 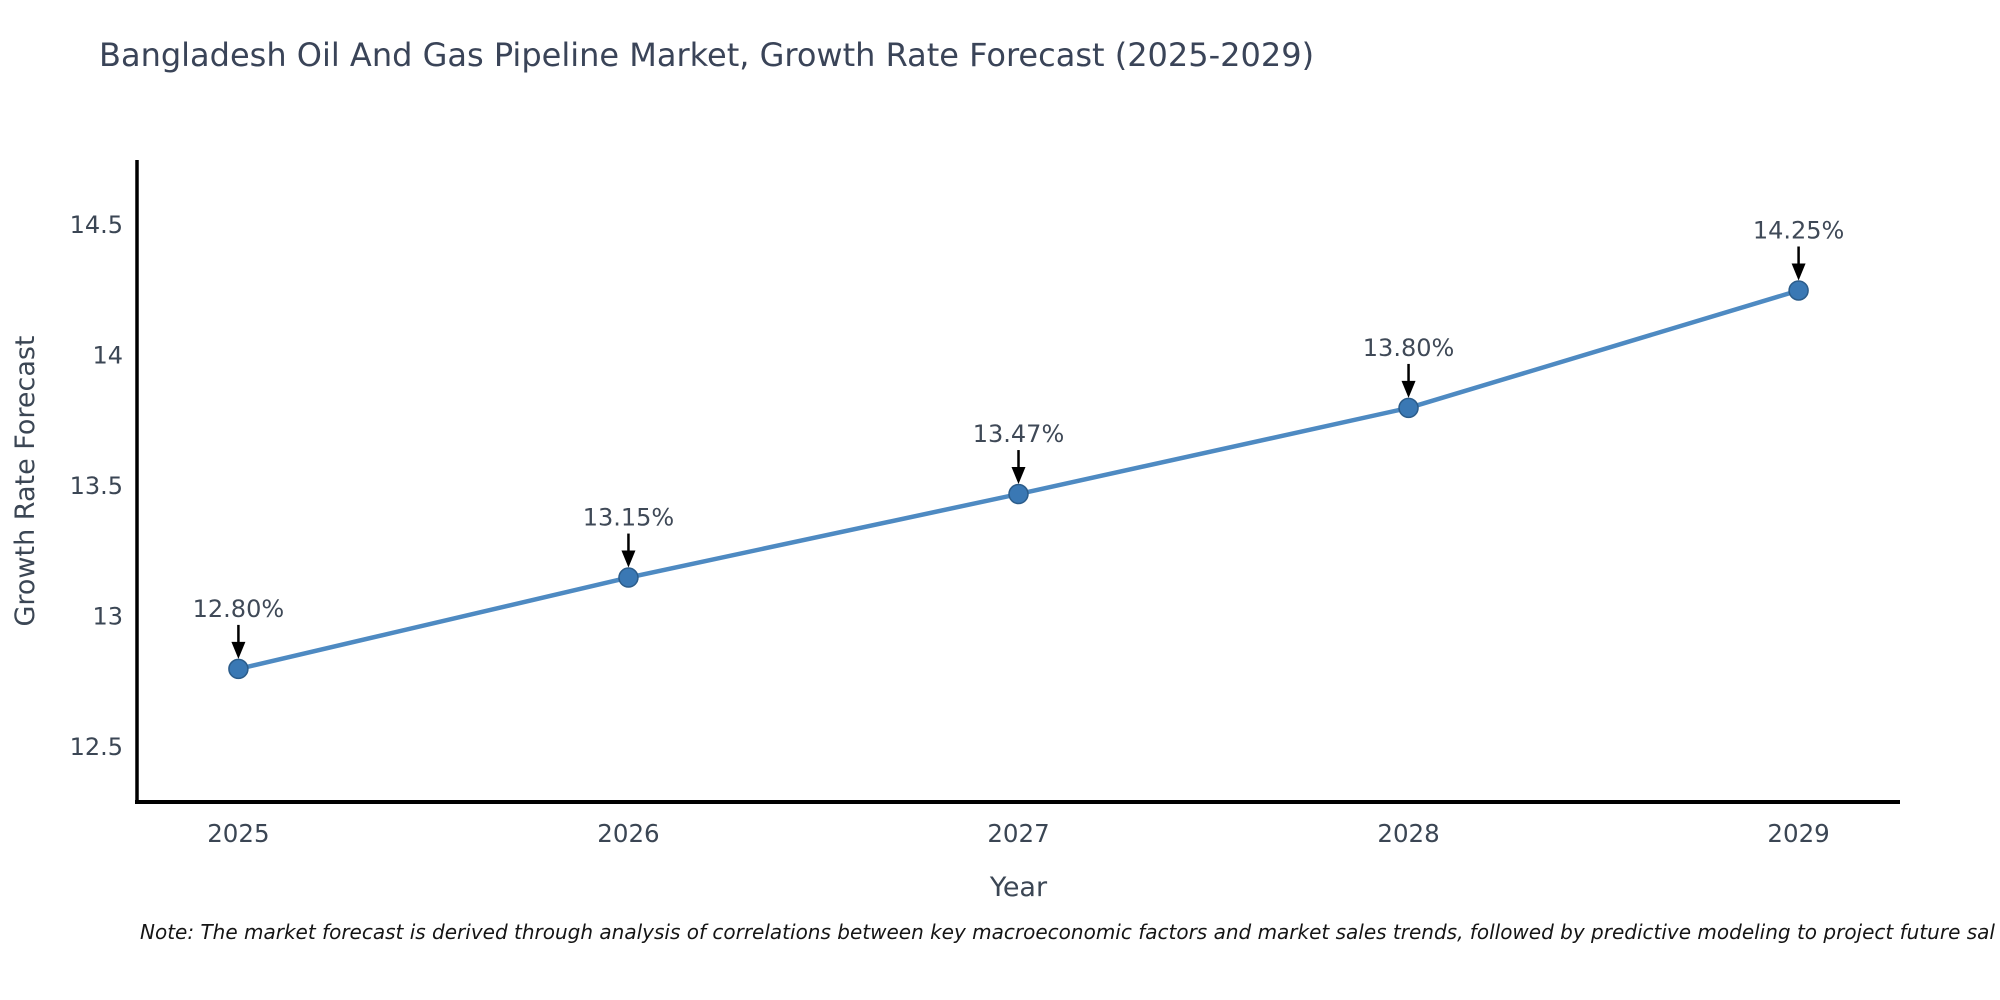 What do you see at coordinates (96, 747) in the screenshot?
I see `y-tick-label: 12.5` at bounding box center [96, 747].